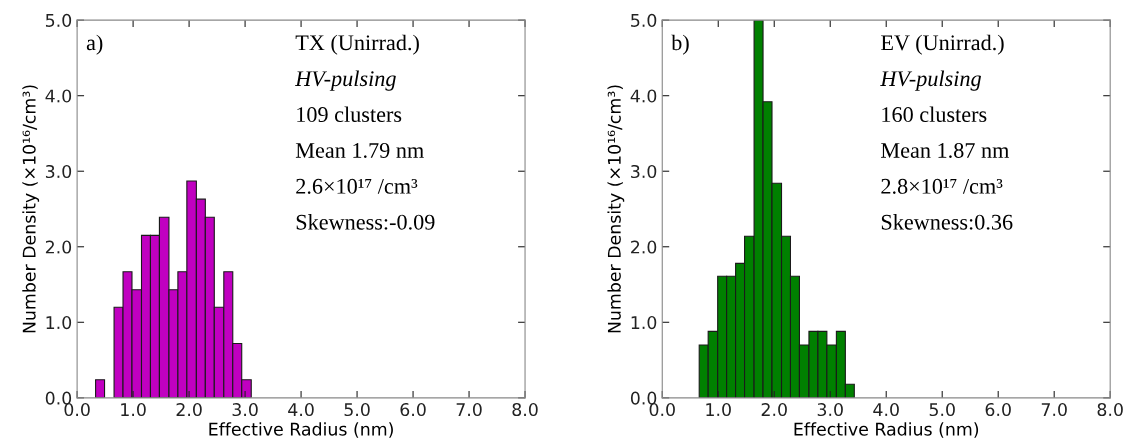 Image resolution: width=1134 pixels, height=448 pixels. What do you see at coordinates (947, 222) in the screenshot?
I see `annotation: Skewness:0.36` at bounding box center [947, 222].